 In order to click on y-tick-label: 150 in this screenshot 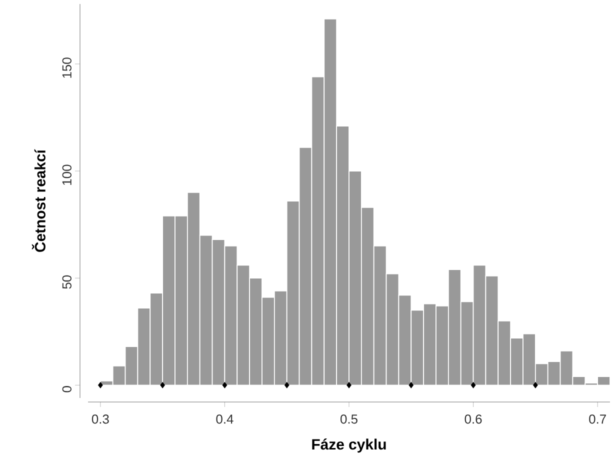, I will do `click(67, 68)`.